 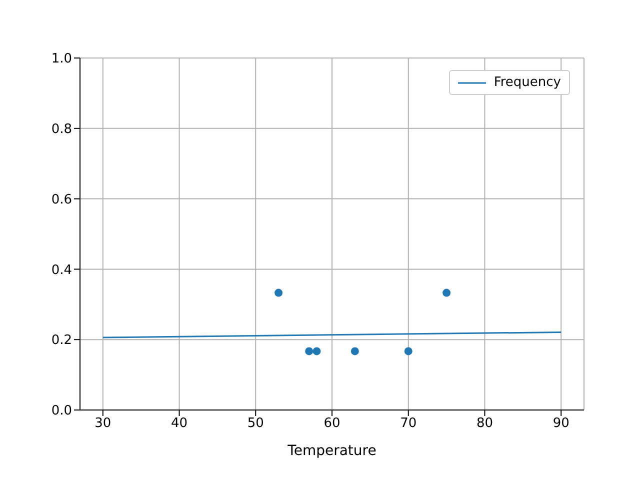 I want to click on y-tick-label: 0.6, so click(x=61, y=200).